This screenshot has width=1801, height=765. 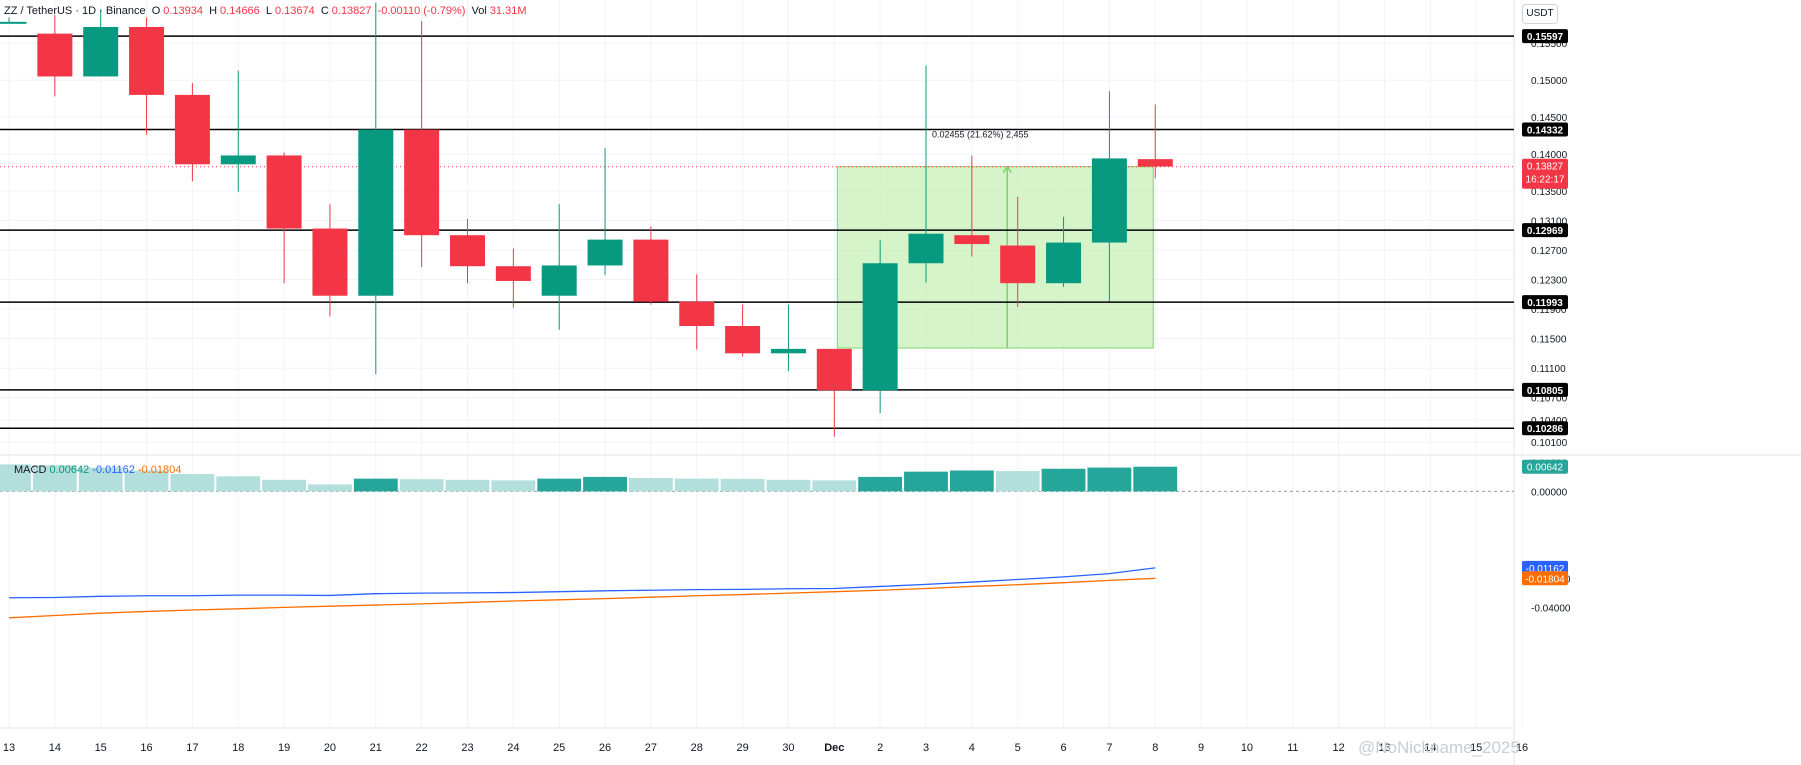 What do you see at coordinates (69, 470) in the screenshot?
I see `macd-histogram-value: 0.00642` at bounding box center [69, 470].